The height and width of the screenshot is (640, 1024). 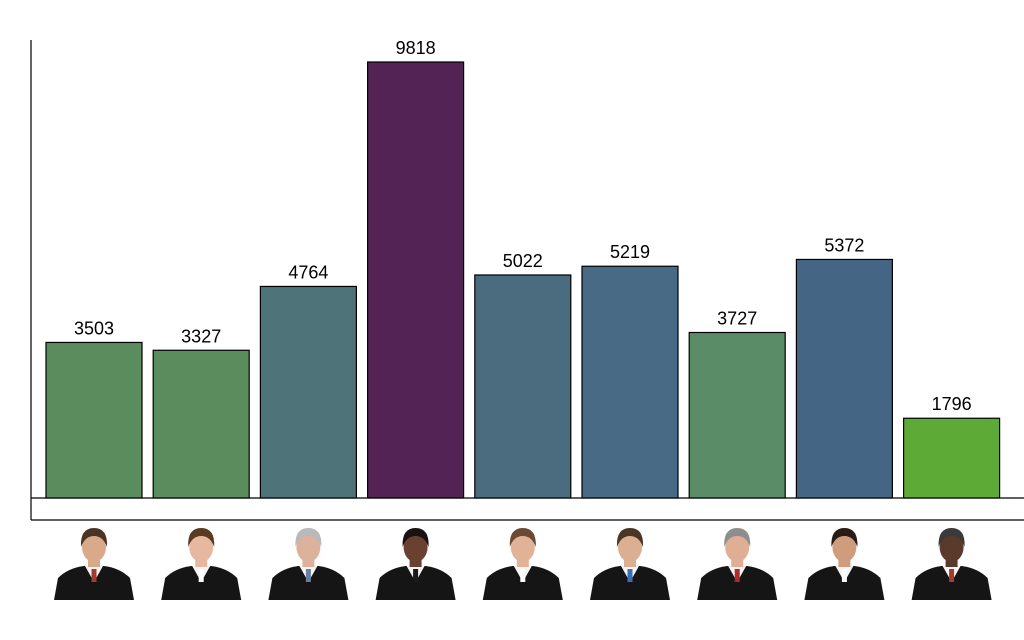 I want to click on bar-value-label: 5219, so click(x=630, y=252).